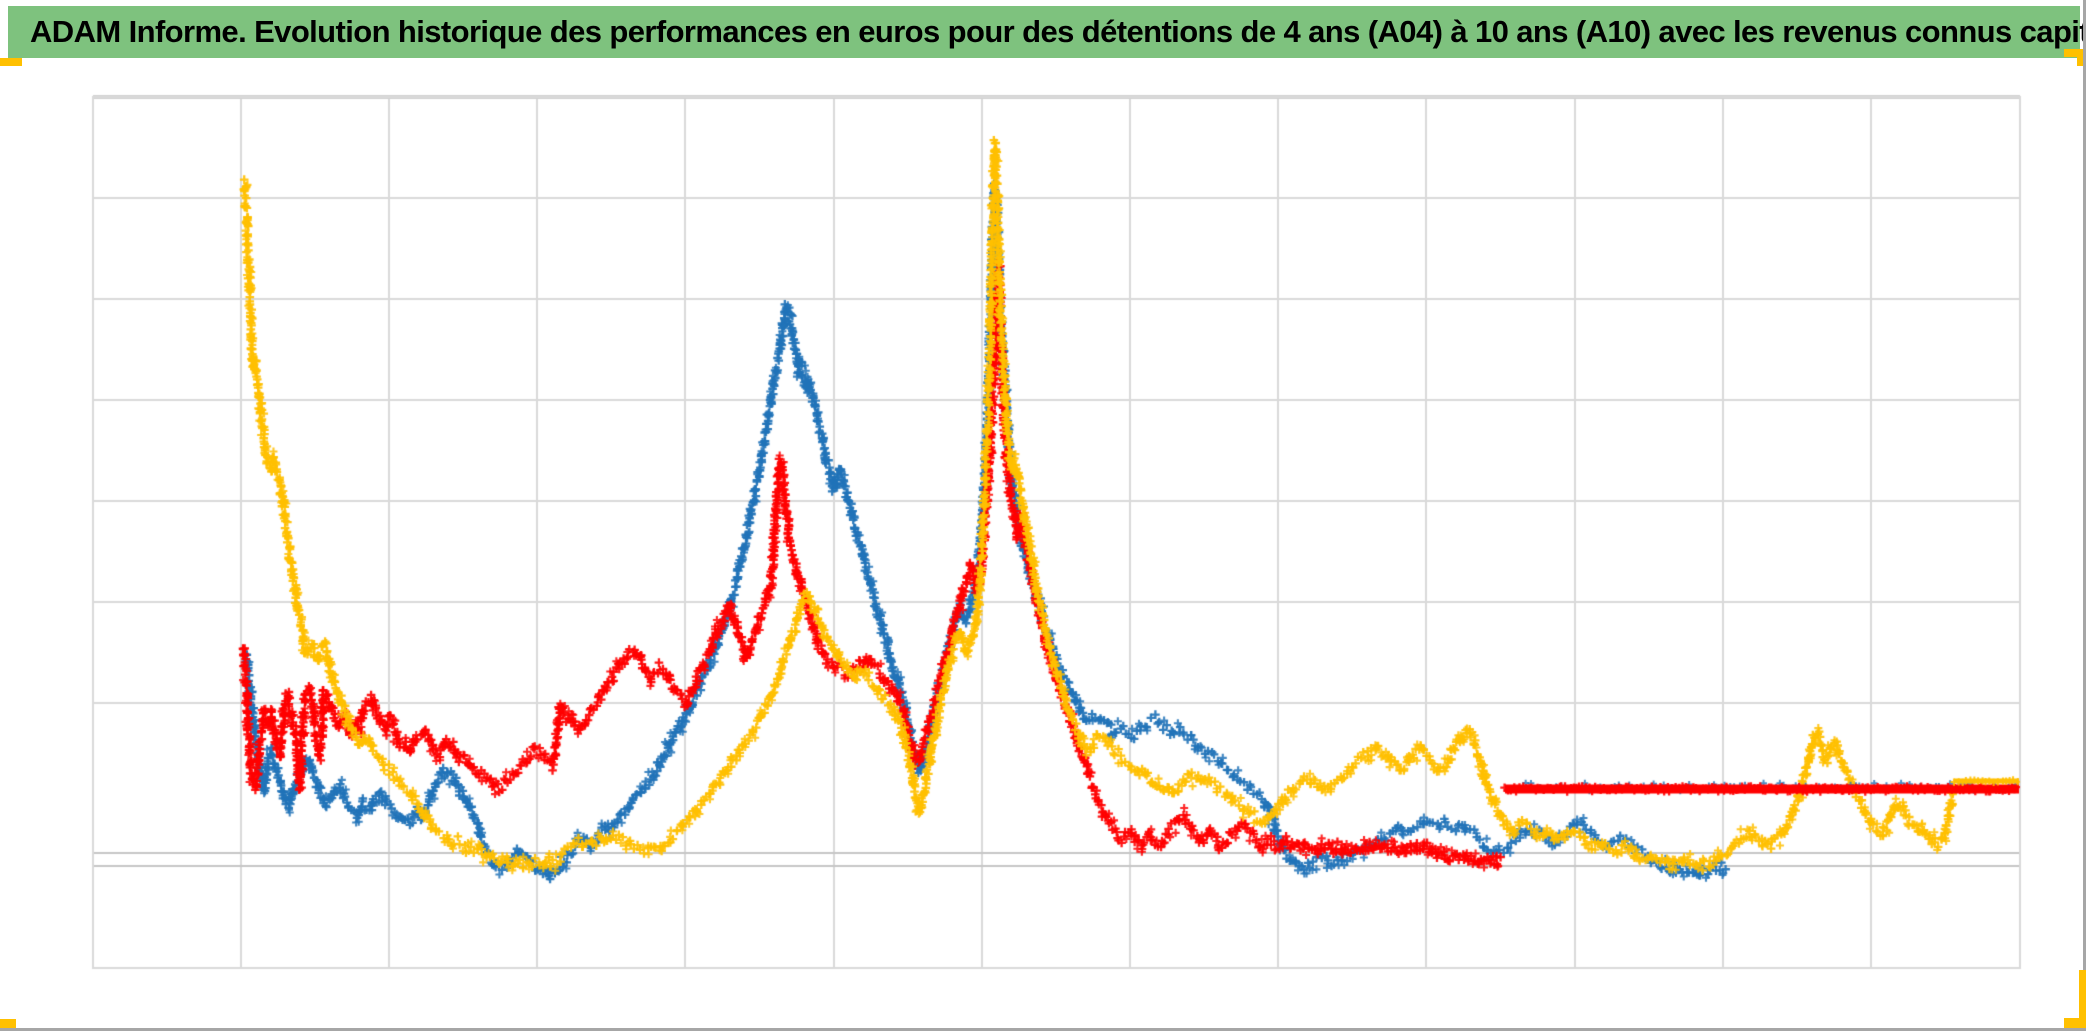  Describe the element at coordinates (2084, 485) in the screenshot. I see `frame-line-right` at that location.